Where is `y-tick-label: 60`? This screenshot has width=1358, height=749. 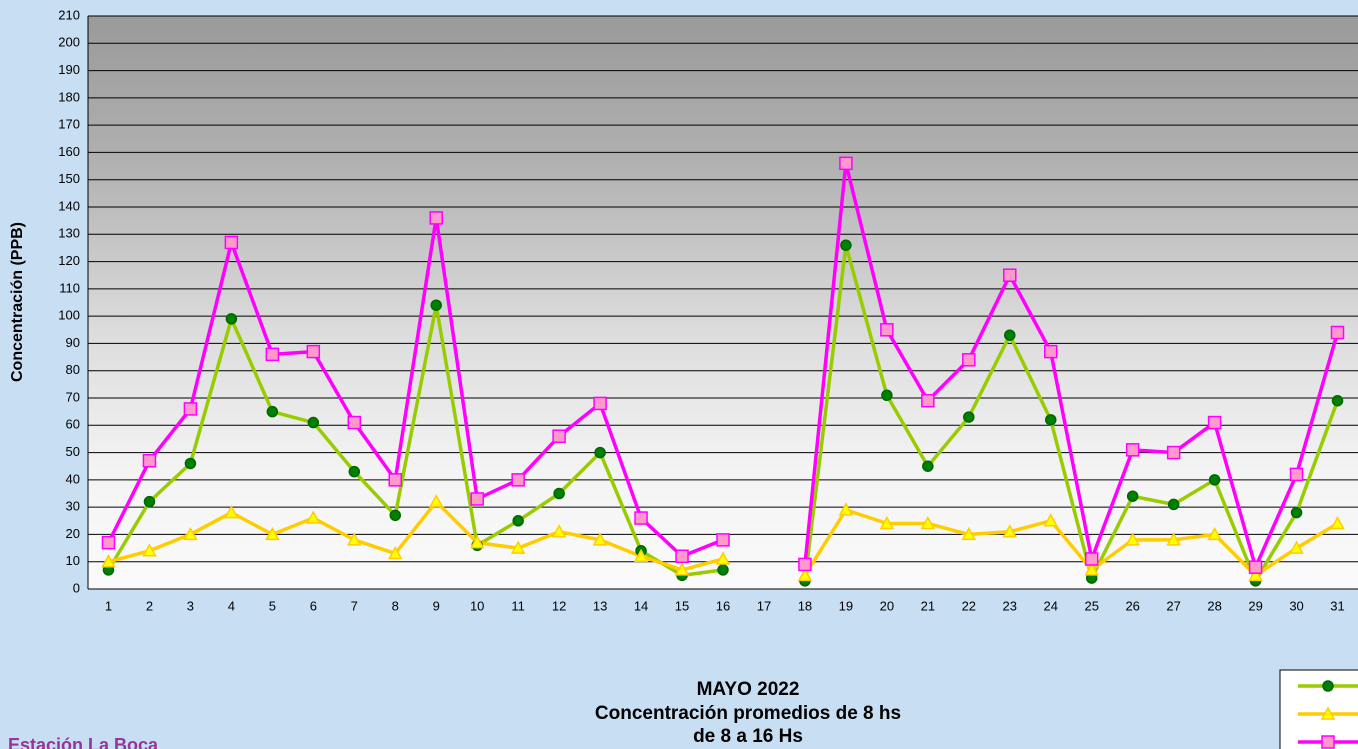 y-tick-label: 60 is located at coordinates (73, 424).